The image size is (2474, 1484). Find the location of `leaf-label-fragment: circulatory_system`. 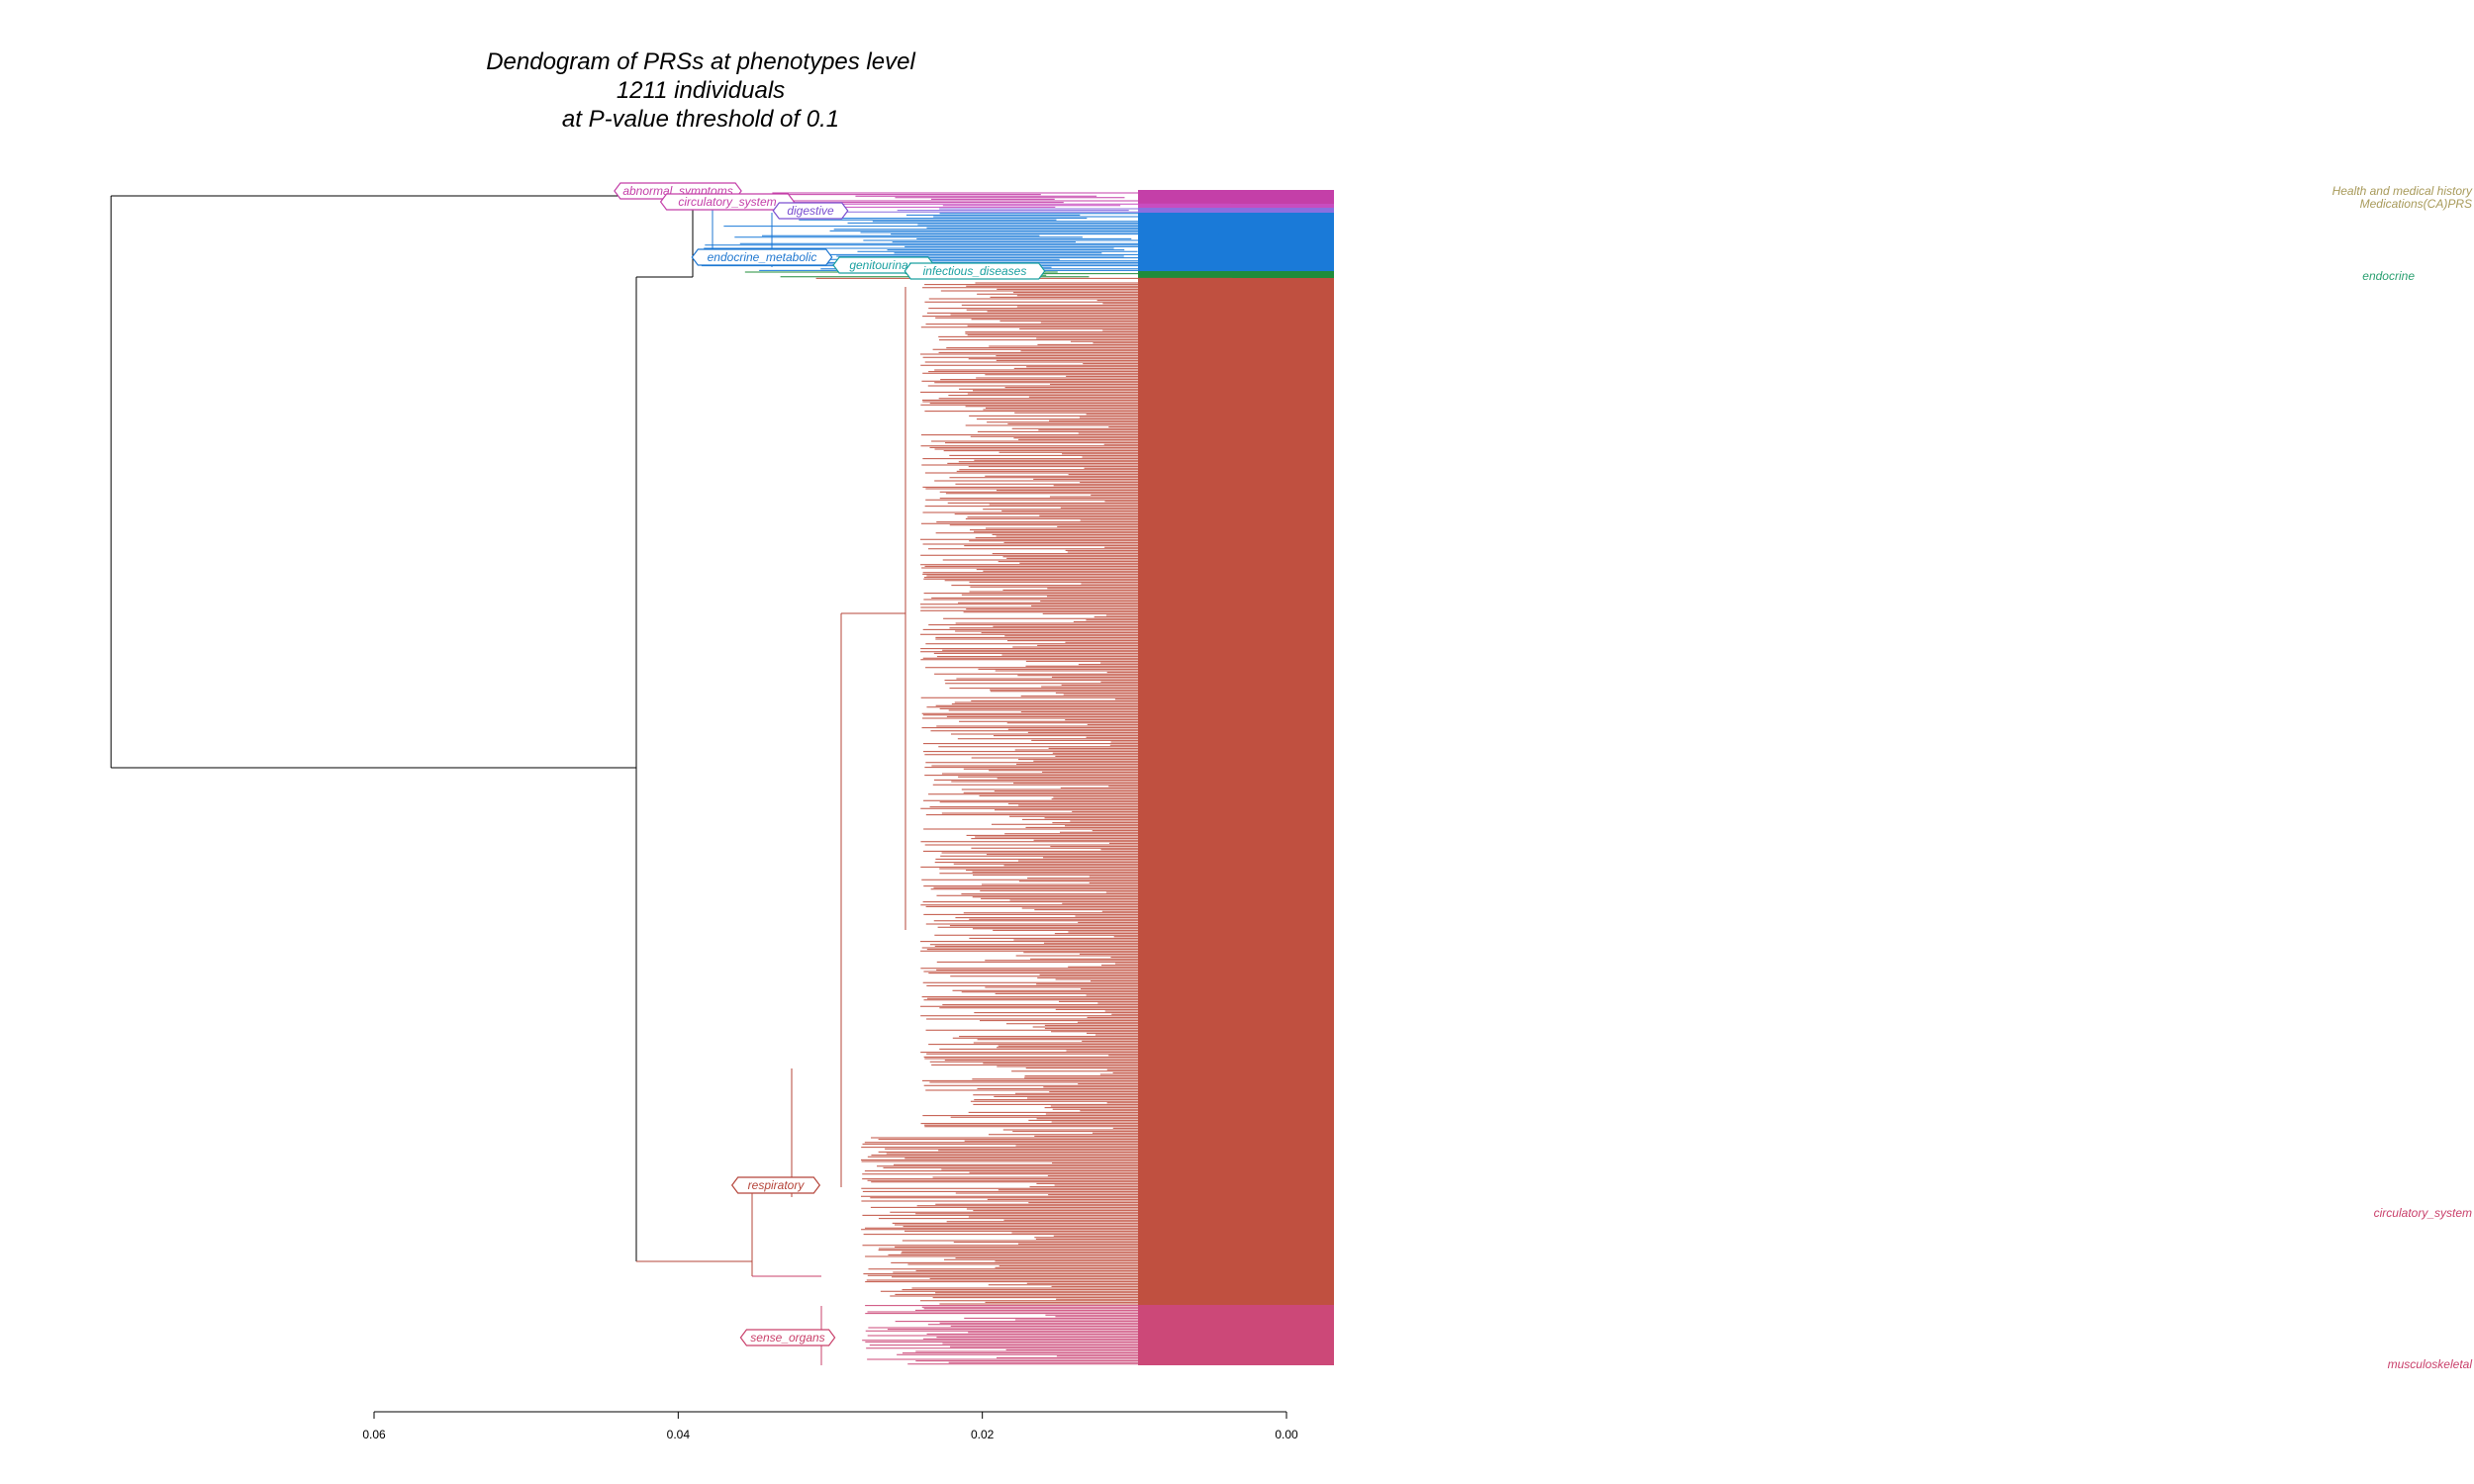

leaf-label-fragment: circulatory_system is located at coordinates (2423, 1213).